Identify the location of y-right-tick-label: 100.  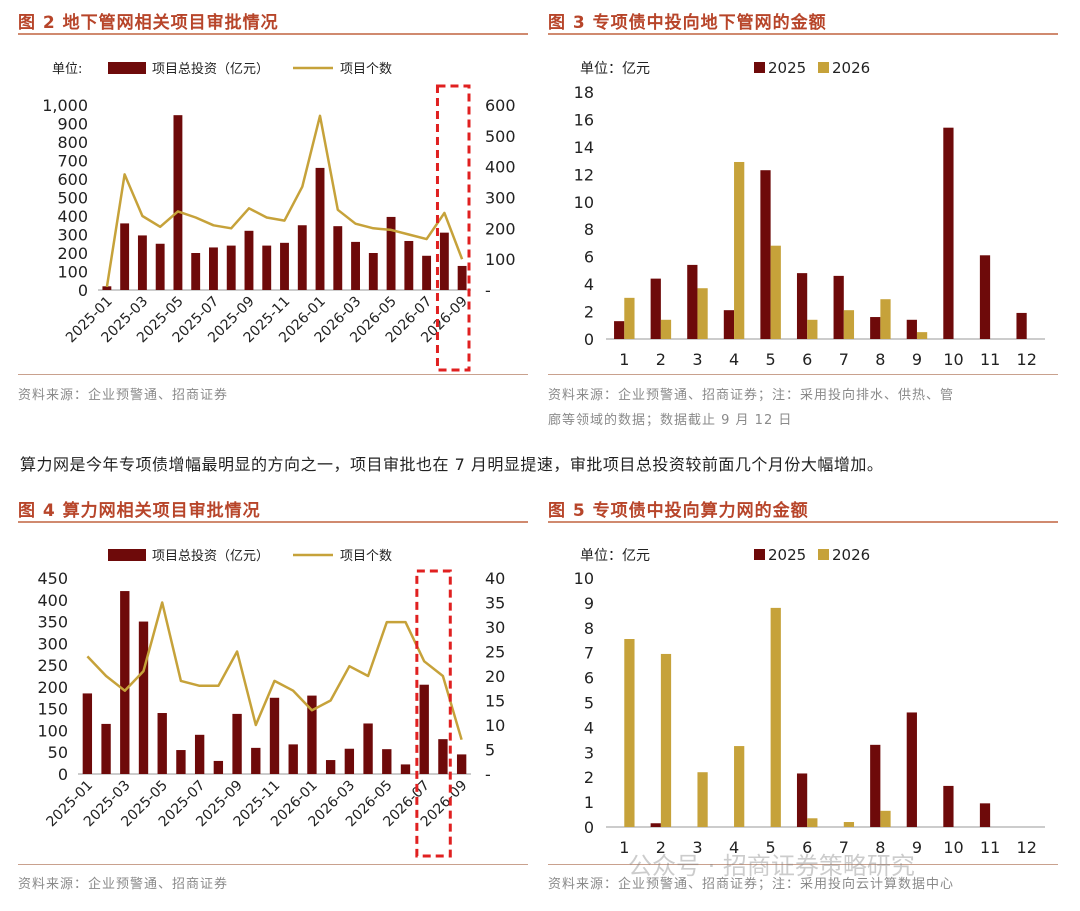
(500, 259).